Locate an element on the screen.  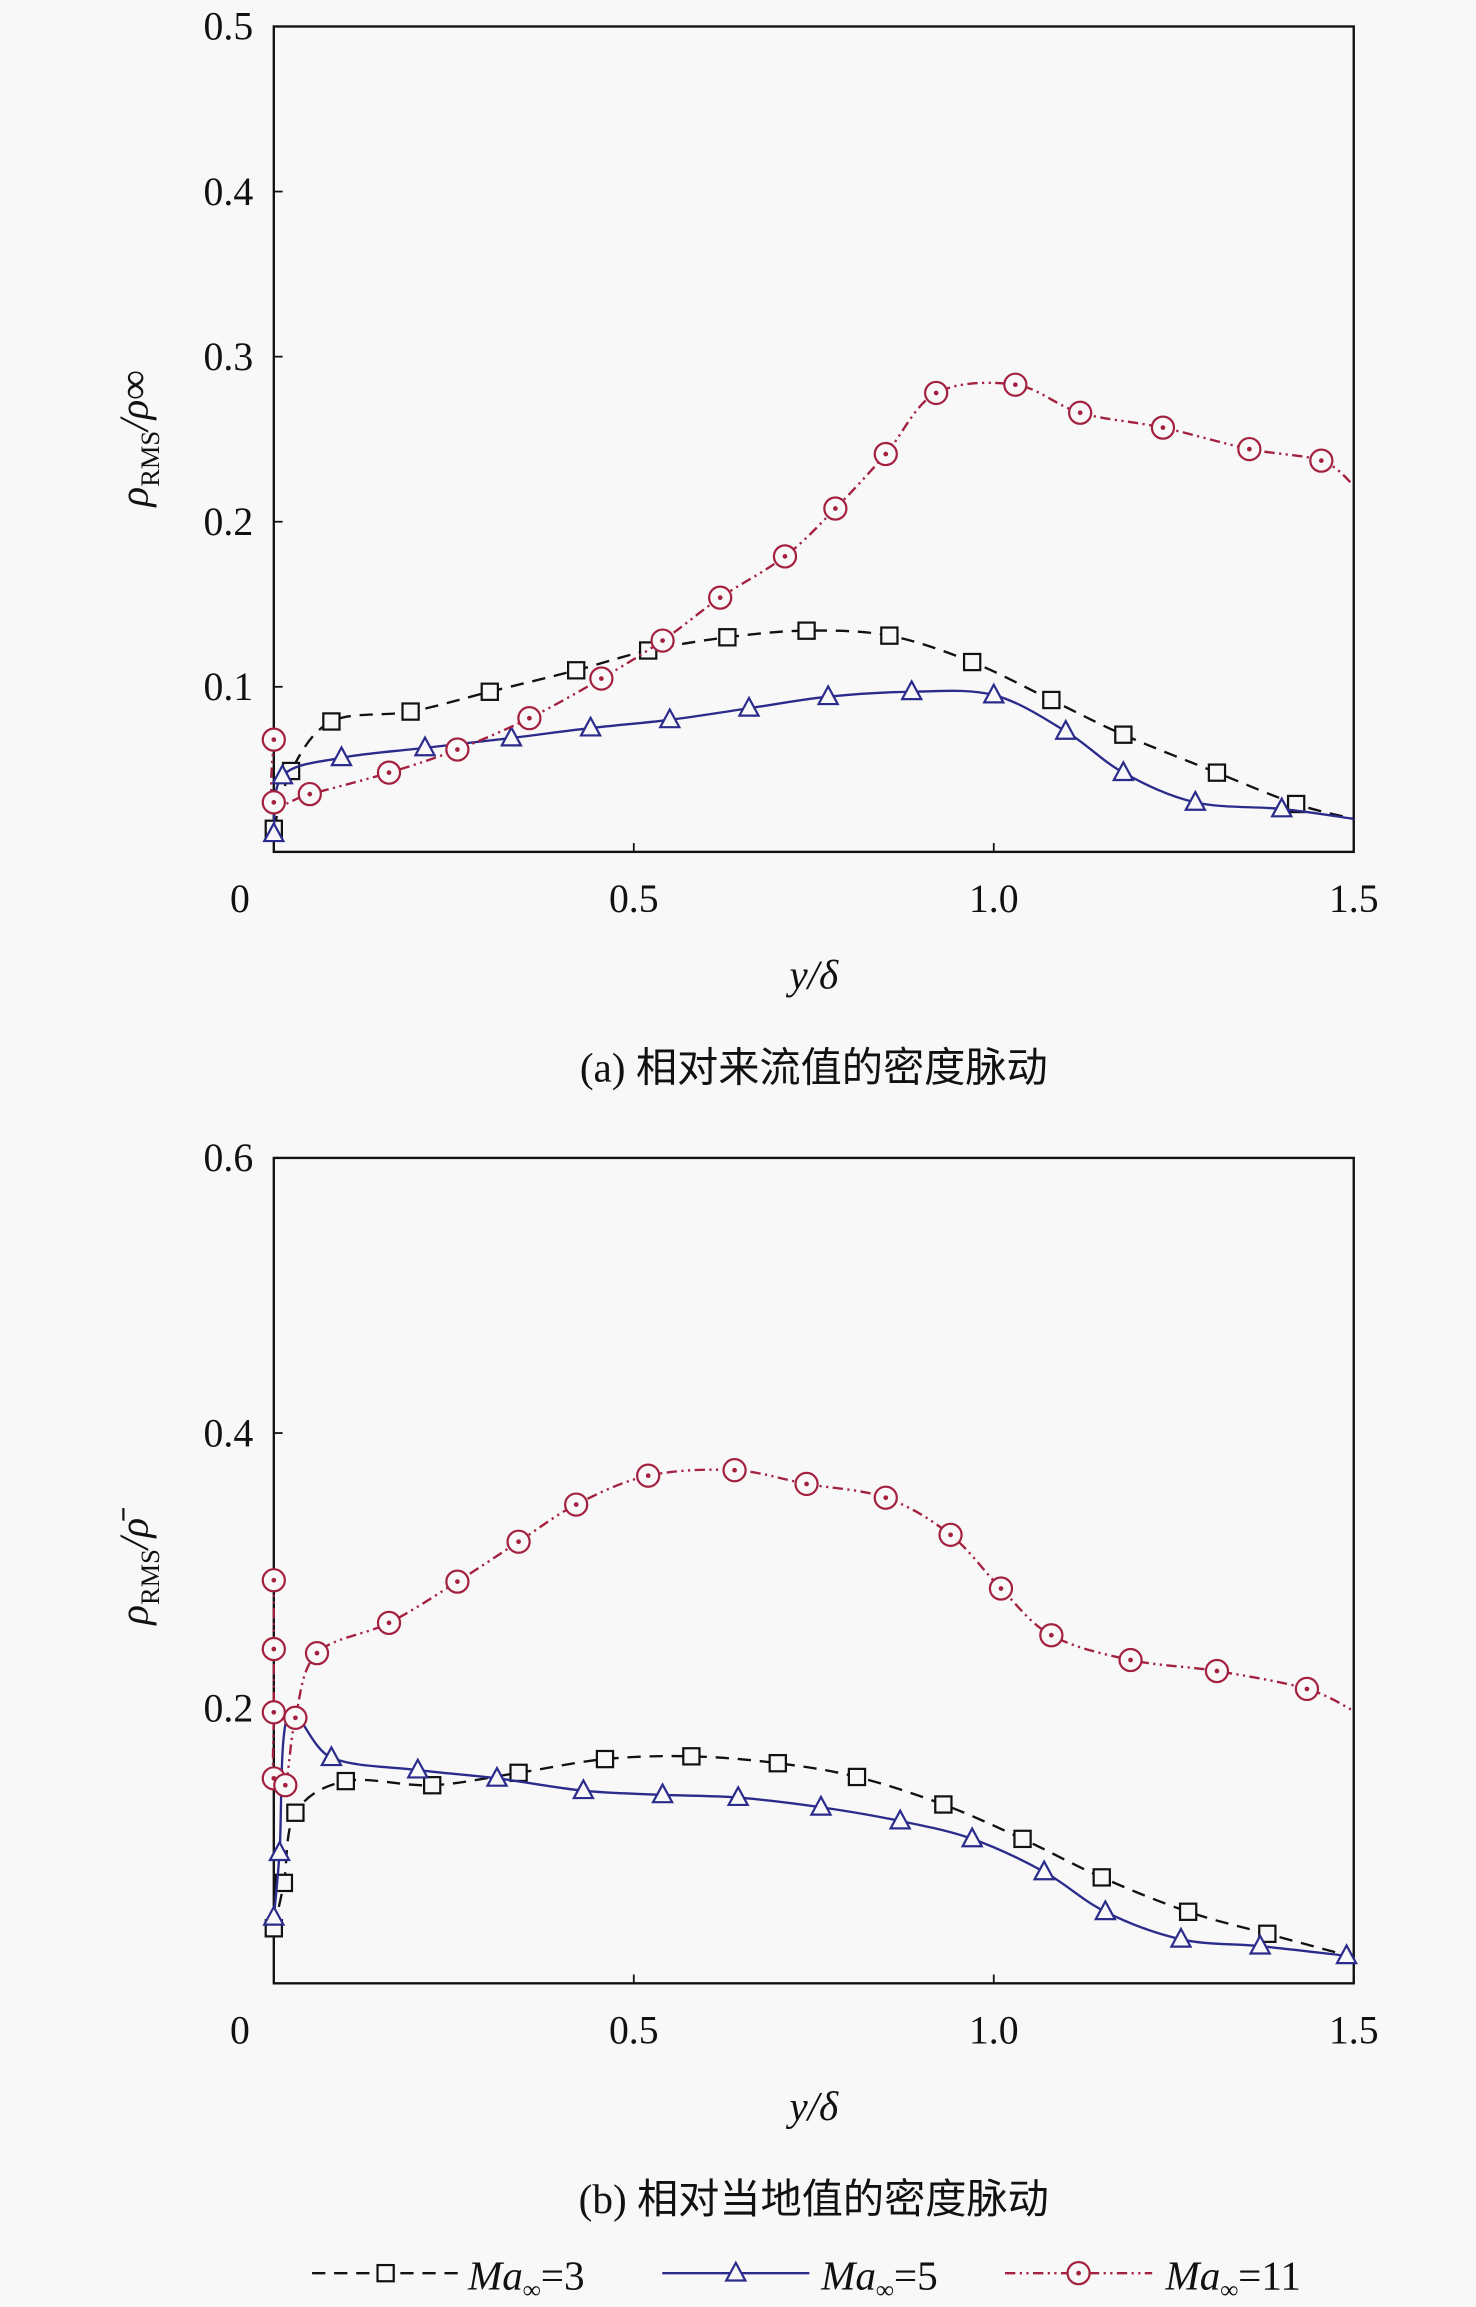
series-triangle is located at coordinates (808, 761).